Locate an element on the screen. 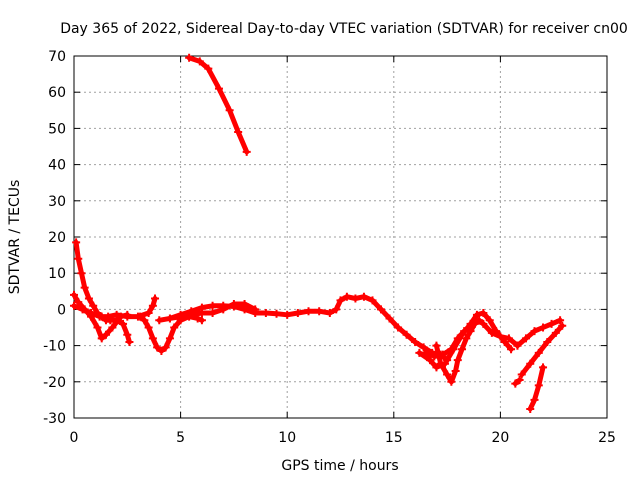  x-tick-label: 0 is located at coordinates (74, 438).